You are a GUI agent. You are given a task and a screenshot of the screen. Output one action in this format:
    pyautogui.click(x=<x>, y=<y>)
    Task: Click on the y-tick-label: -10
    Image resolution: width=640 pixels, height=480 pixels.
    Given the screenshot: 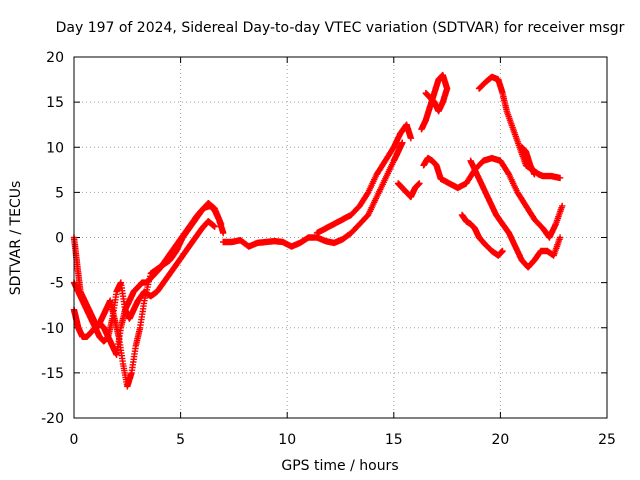 What is the action you would take?
    pyautogui.click(x=52, y=329)
    